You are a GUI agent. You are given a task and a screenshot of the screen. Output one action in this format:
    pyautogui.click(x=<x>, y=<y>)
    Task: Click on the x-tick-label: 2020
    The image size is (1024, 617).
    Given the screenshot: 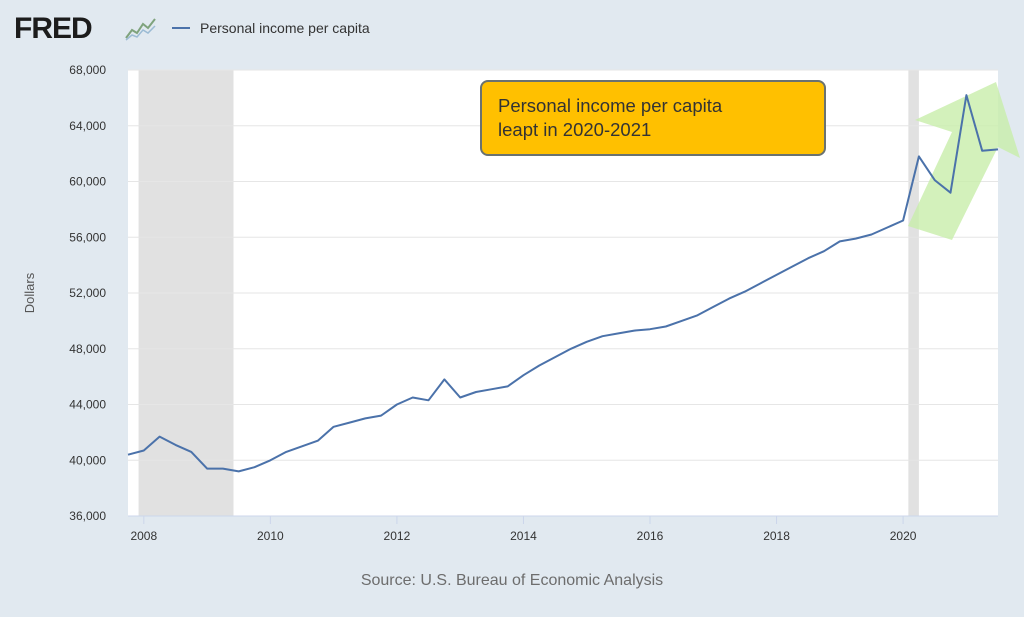 What is the action you would take?
    pyautogui.click(x=903, y=536)
    